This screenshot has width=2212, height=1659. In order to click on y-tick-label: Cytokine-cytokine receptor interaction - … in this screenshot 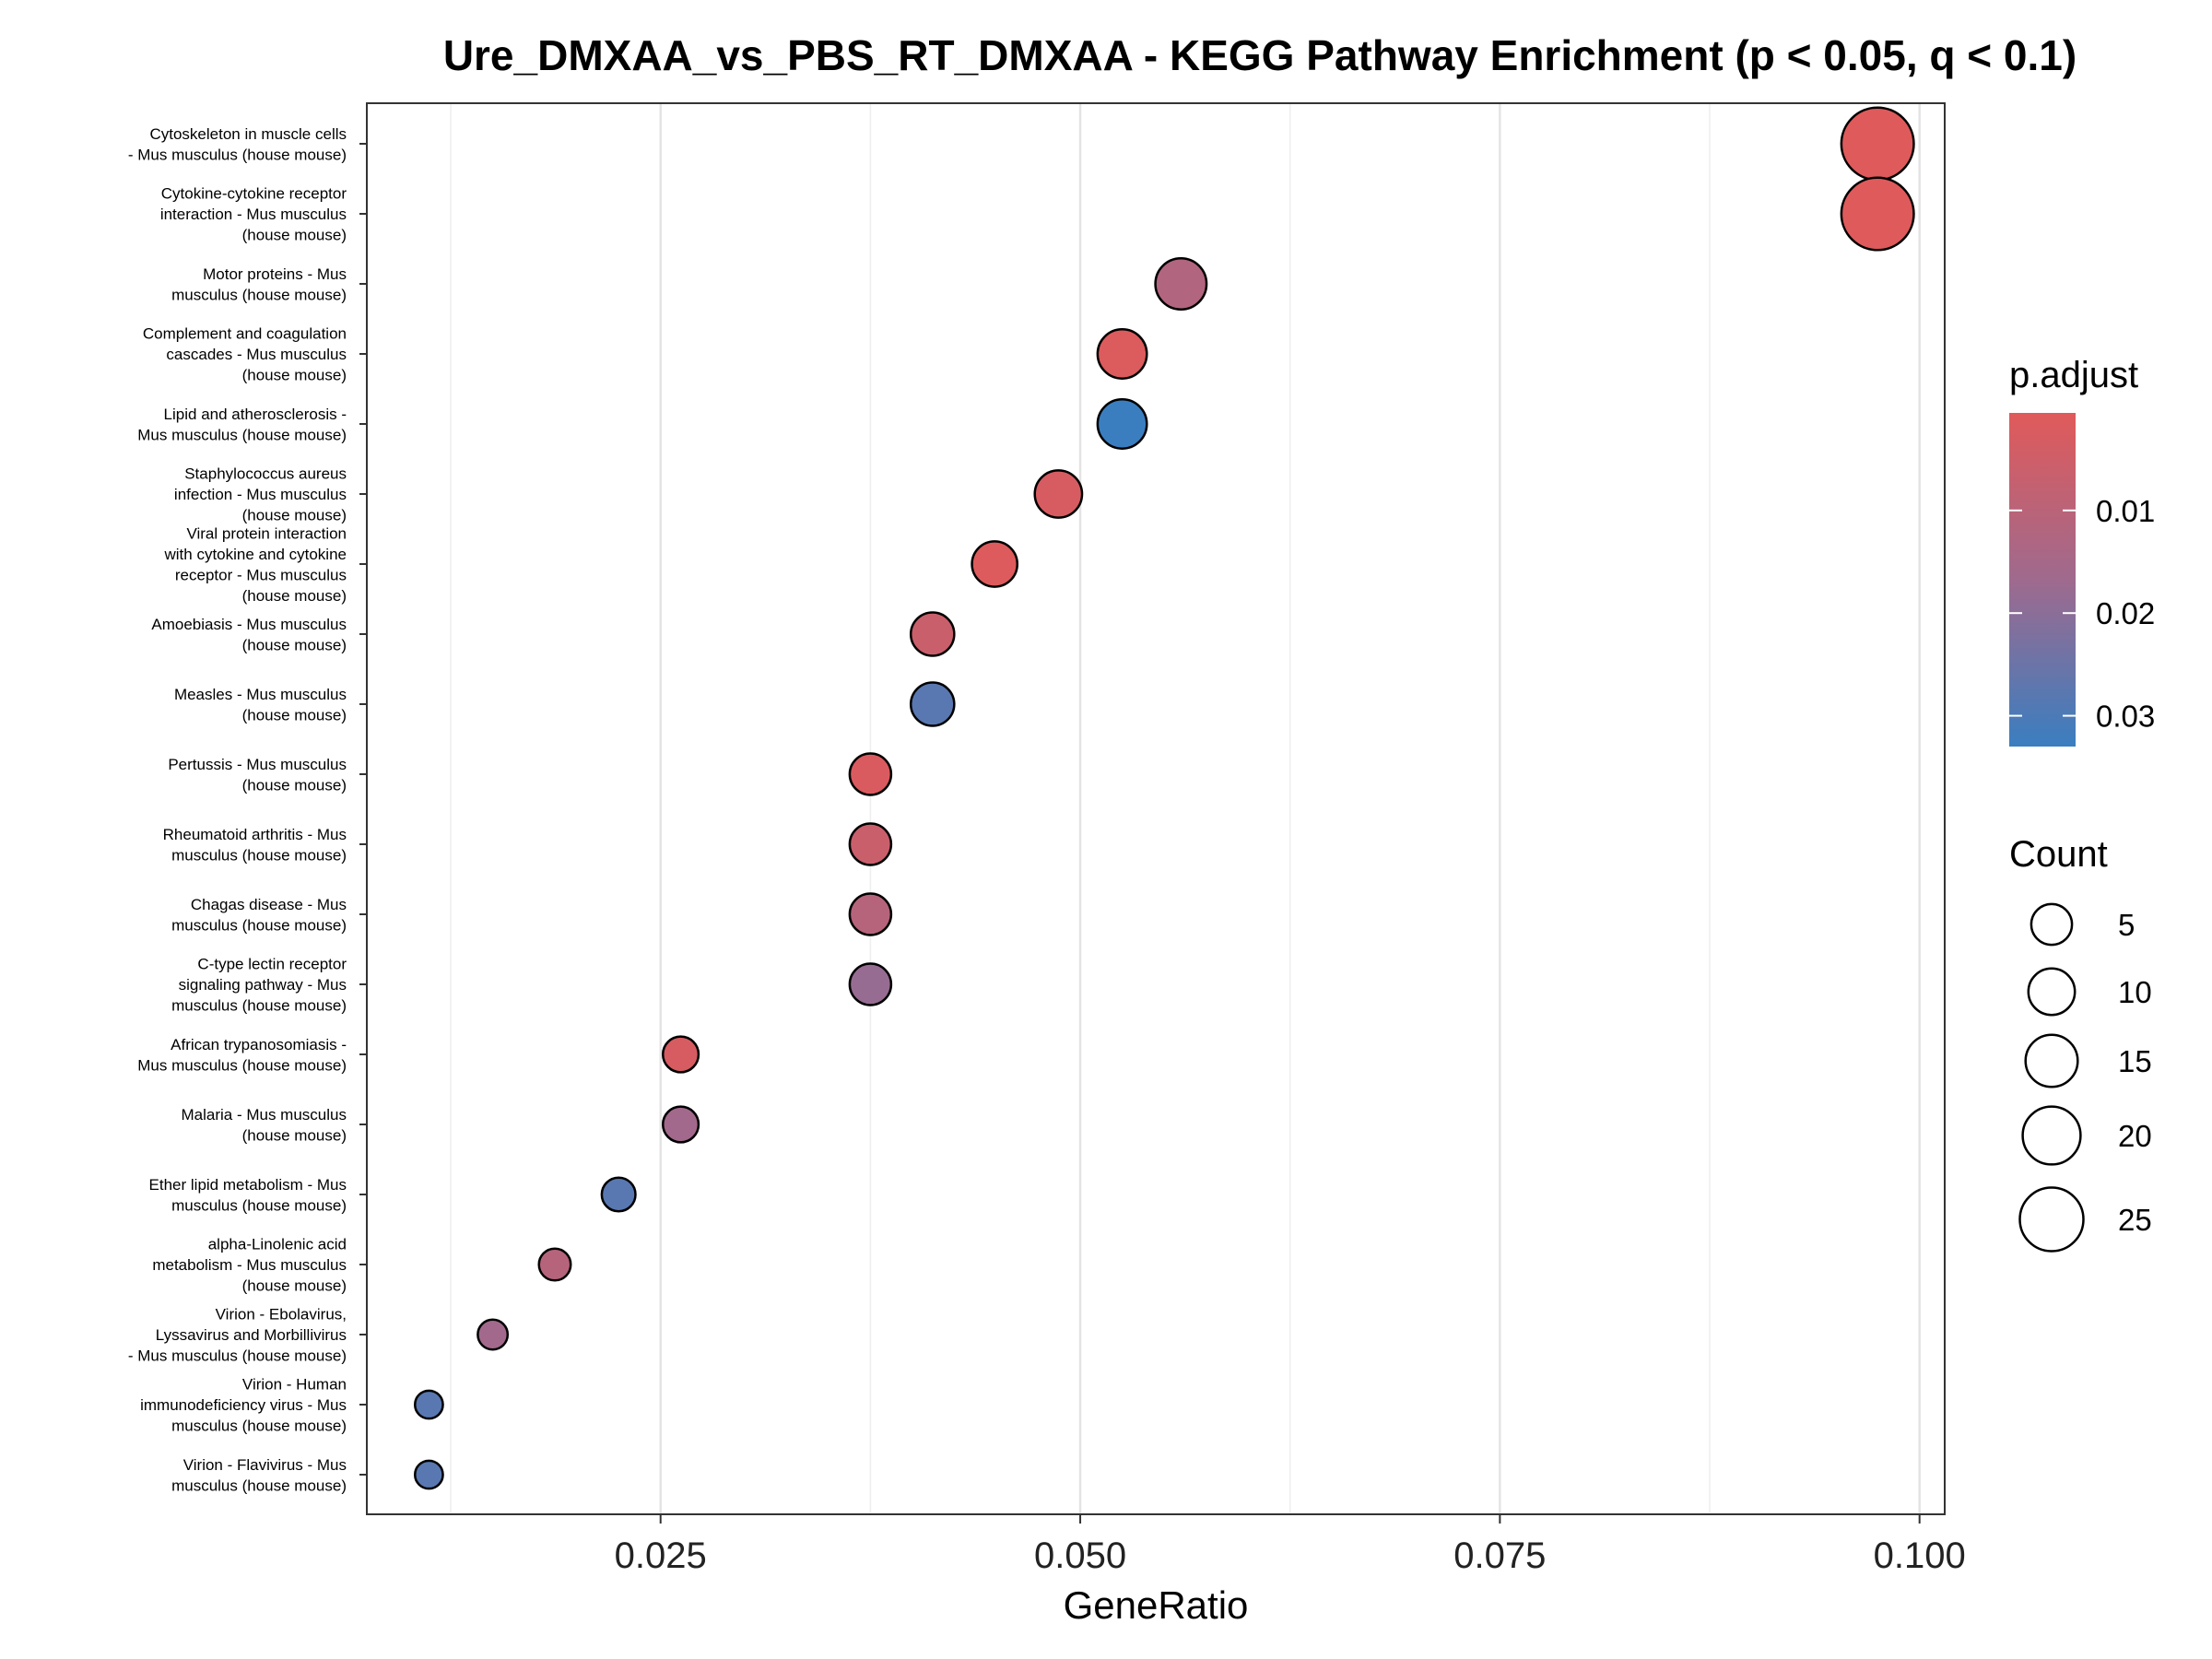, I will do `click(253, 214)`.